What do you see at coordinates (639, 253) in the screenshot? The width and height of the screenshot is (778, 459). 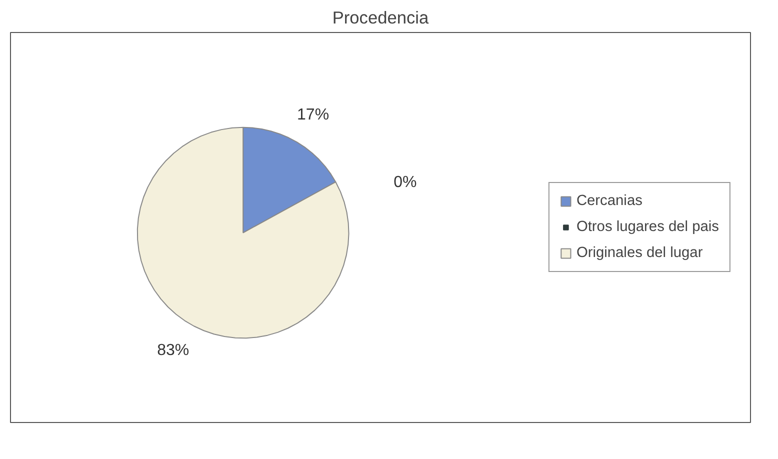 I see `legend-label: Originales del lugar` at bounding box center [639, 253].